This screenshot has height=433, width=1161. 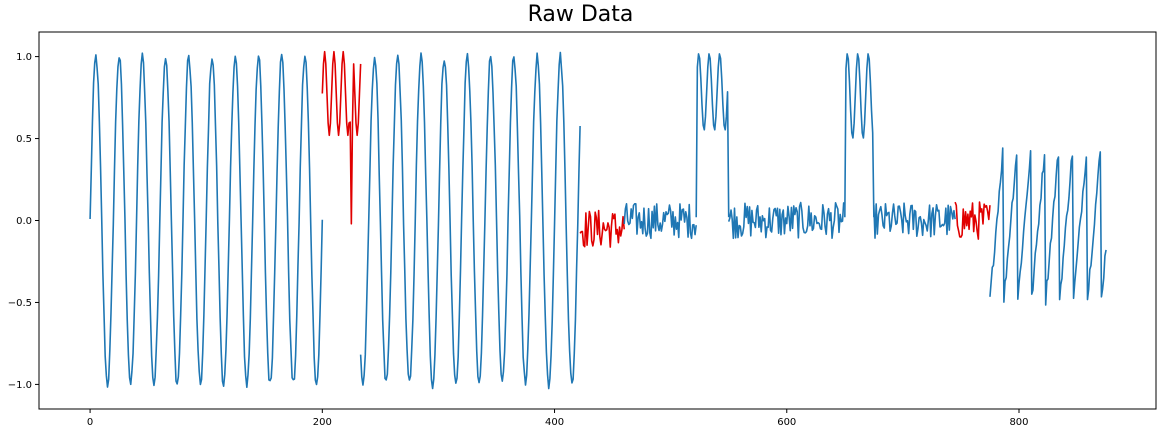 What do you see at coordinates (20, 385) in the screenshot?
I see `y-tick-label: −1.0` at bounding box center [20, 385].